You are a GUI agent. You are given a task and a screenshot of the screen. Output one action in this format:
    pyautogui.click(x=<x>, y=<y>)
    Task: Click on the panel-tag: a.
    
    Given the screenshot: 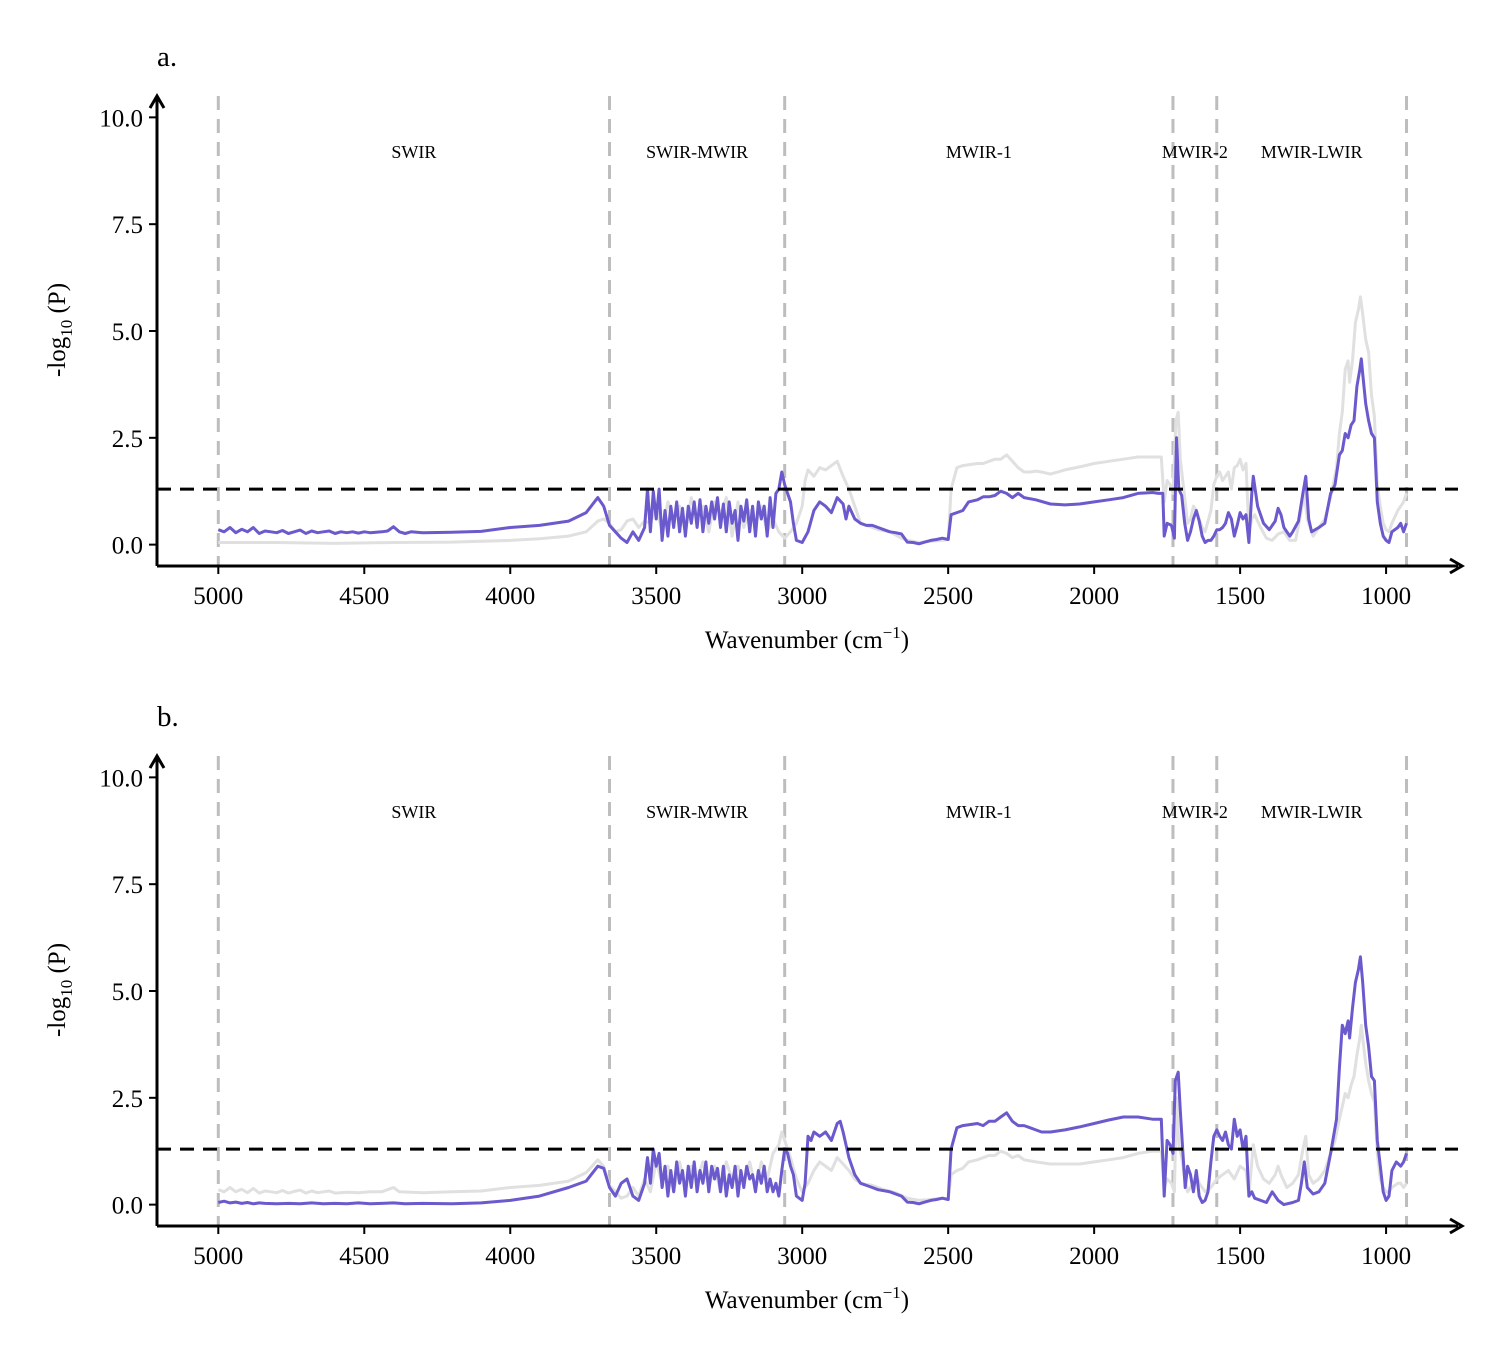 What is the action you would take?
    pyautogui.click(x=167, y=57)
    